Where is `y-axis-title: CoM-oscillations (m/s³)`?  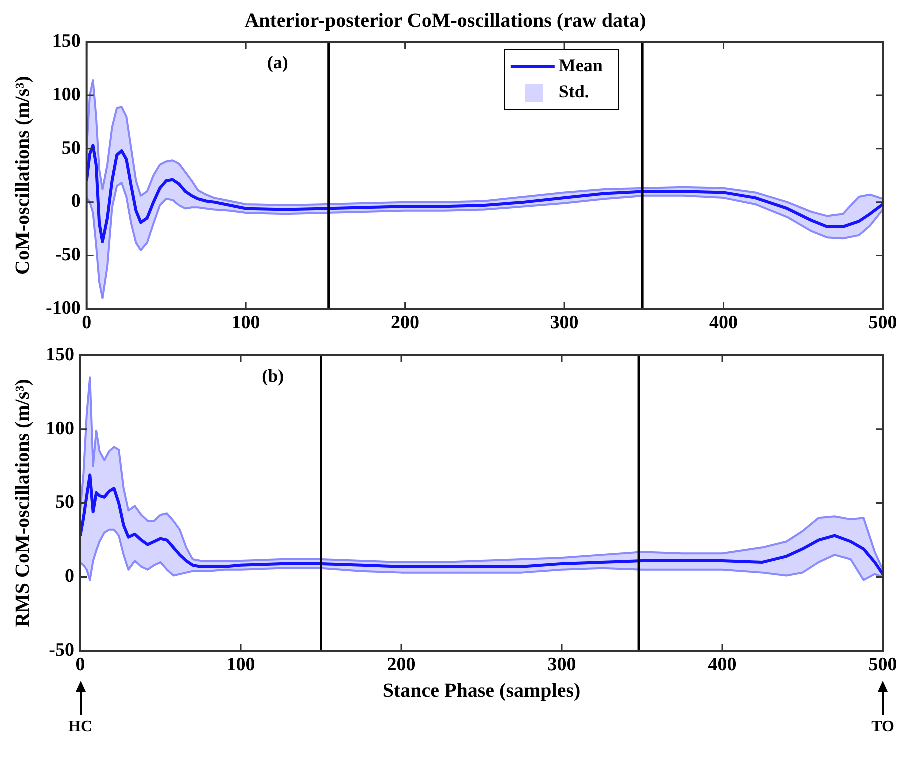
y-axis-title: CoM-oscillations (m/s³) is located at coordinates (23, 175).